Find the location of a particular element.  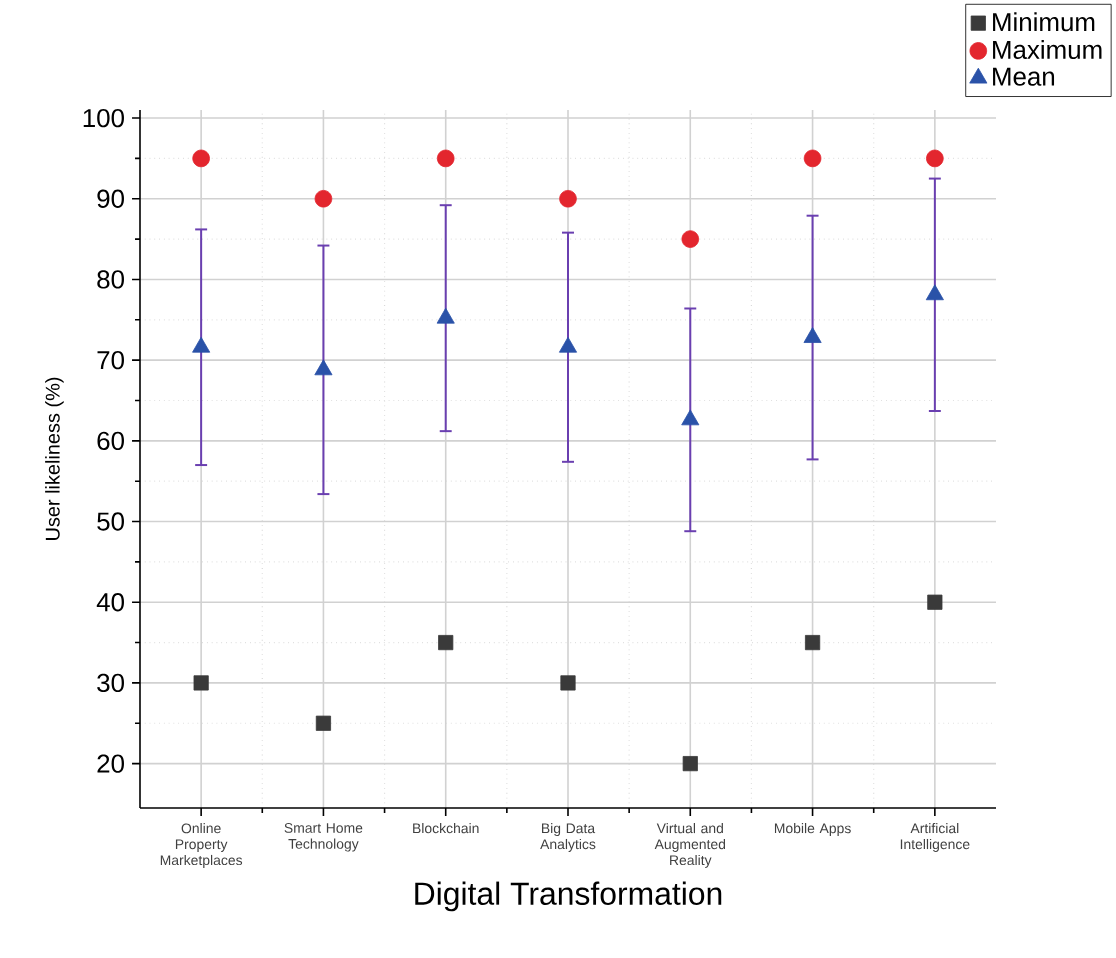

legend-label: Maximum is located at coordinates (1047, 49).